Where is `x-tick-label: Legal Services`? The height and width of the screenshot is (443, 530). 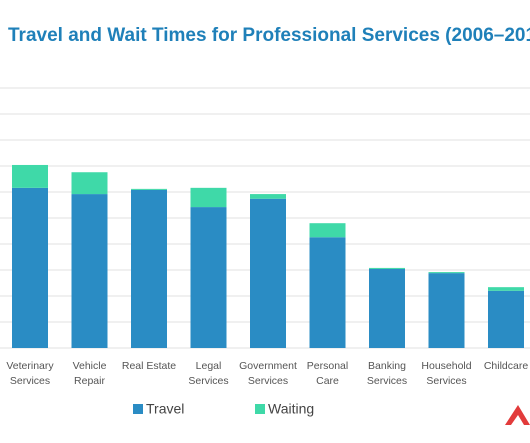 x-tick-label: Legal Services is located at coordinates (208, 373).